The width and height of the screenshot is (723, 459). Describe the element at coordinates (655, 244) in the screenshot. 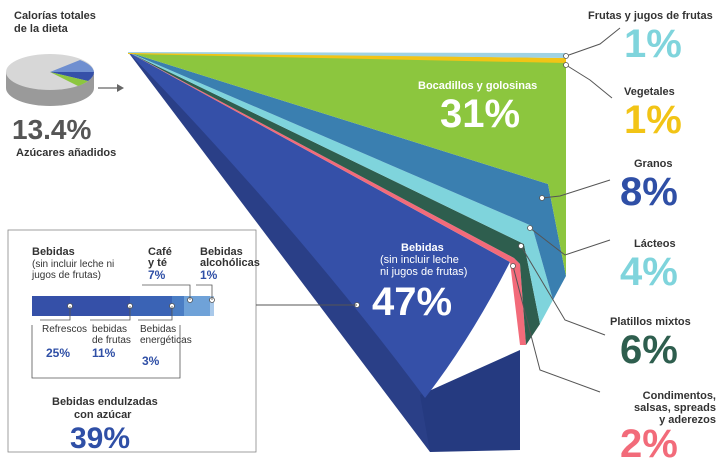

I see `label-lacteos: Lácteos` at that location.